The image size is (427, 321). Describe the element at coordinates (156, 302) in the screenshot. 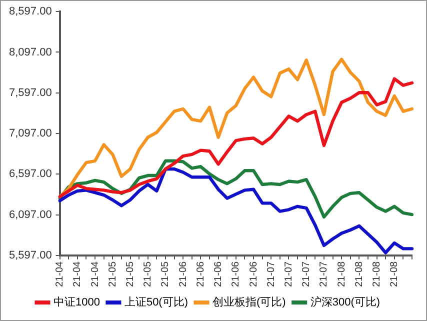

I see `legend-label: 上证50(可比)` at that location.